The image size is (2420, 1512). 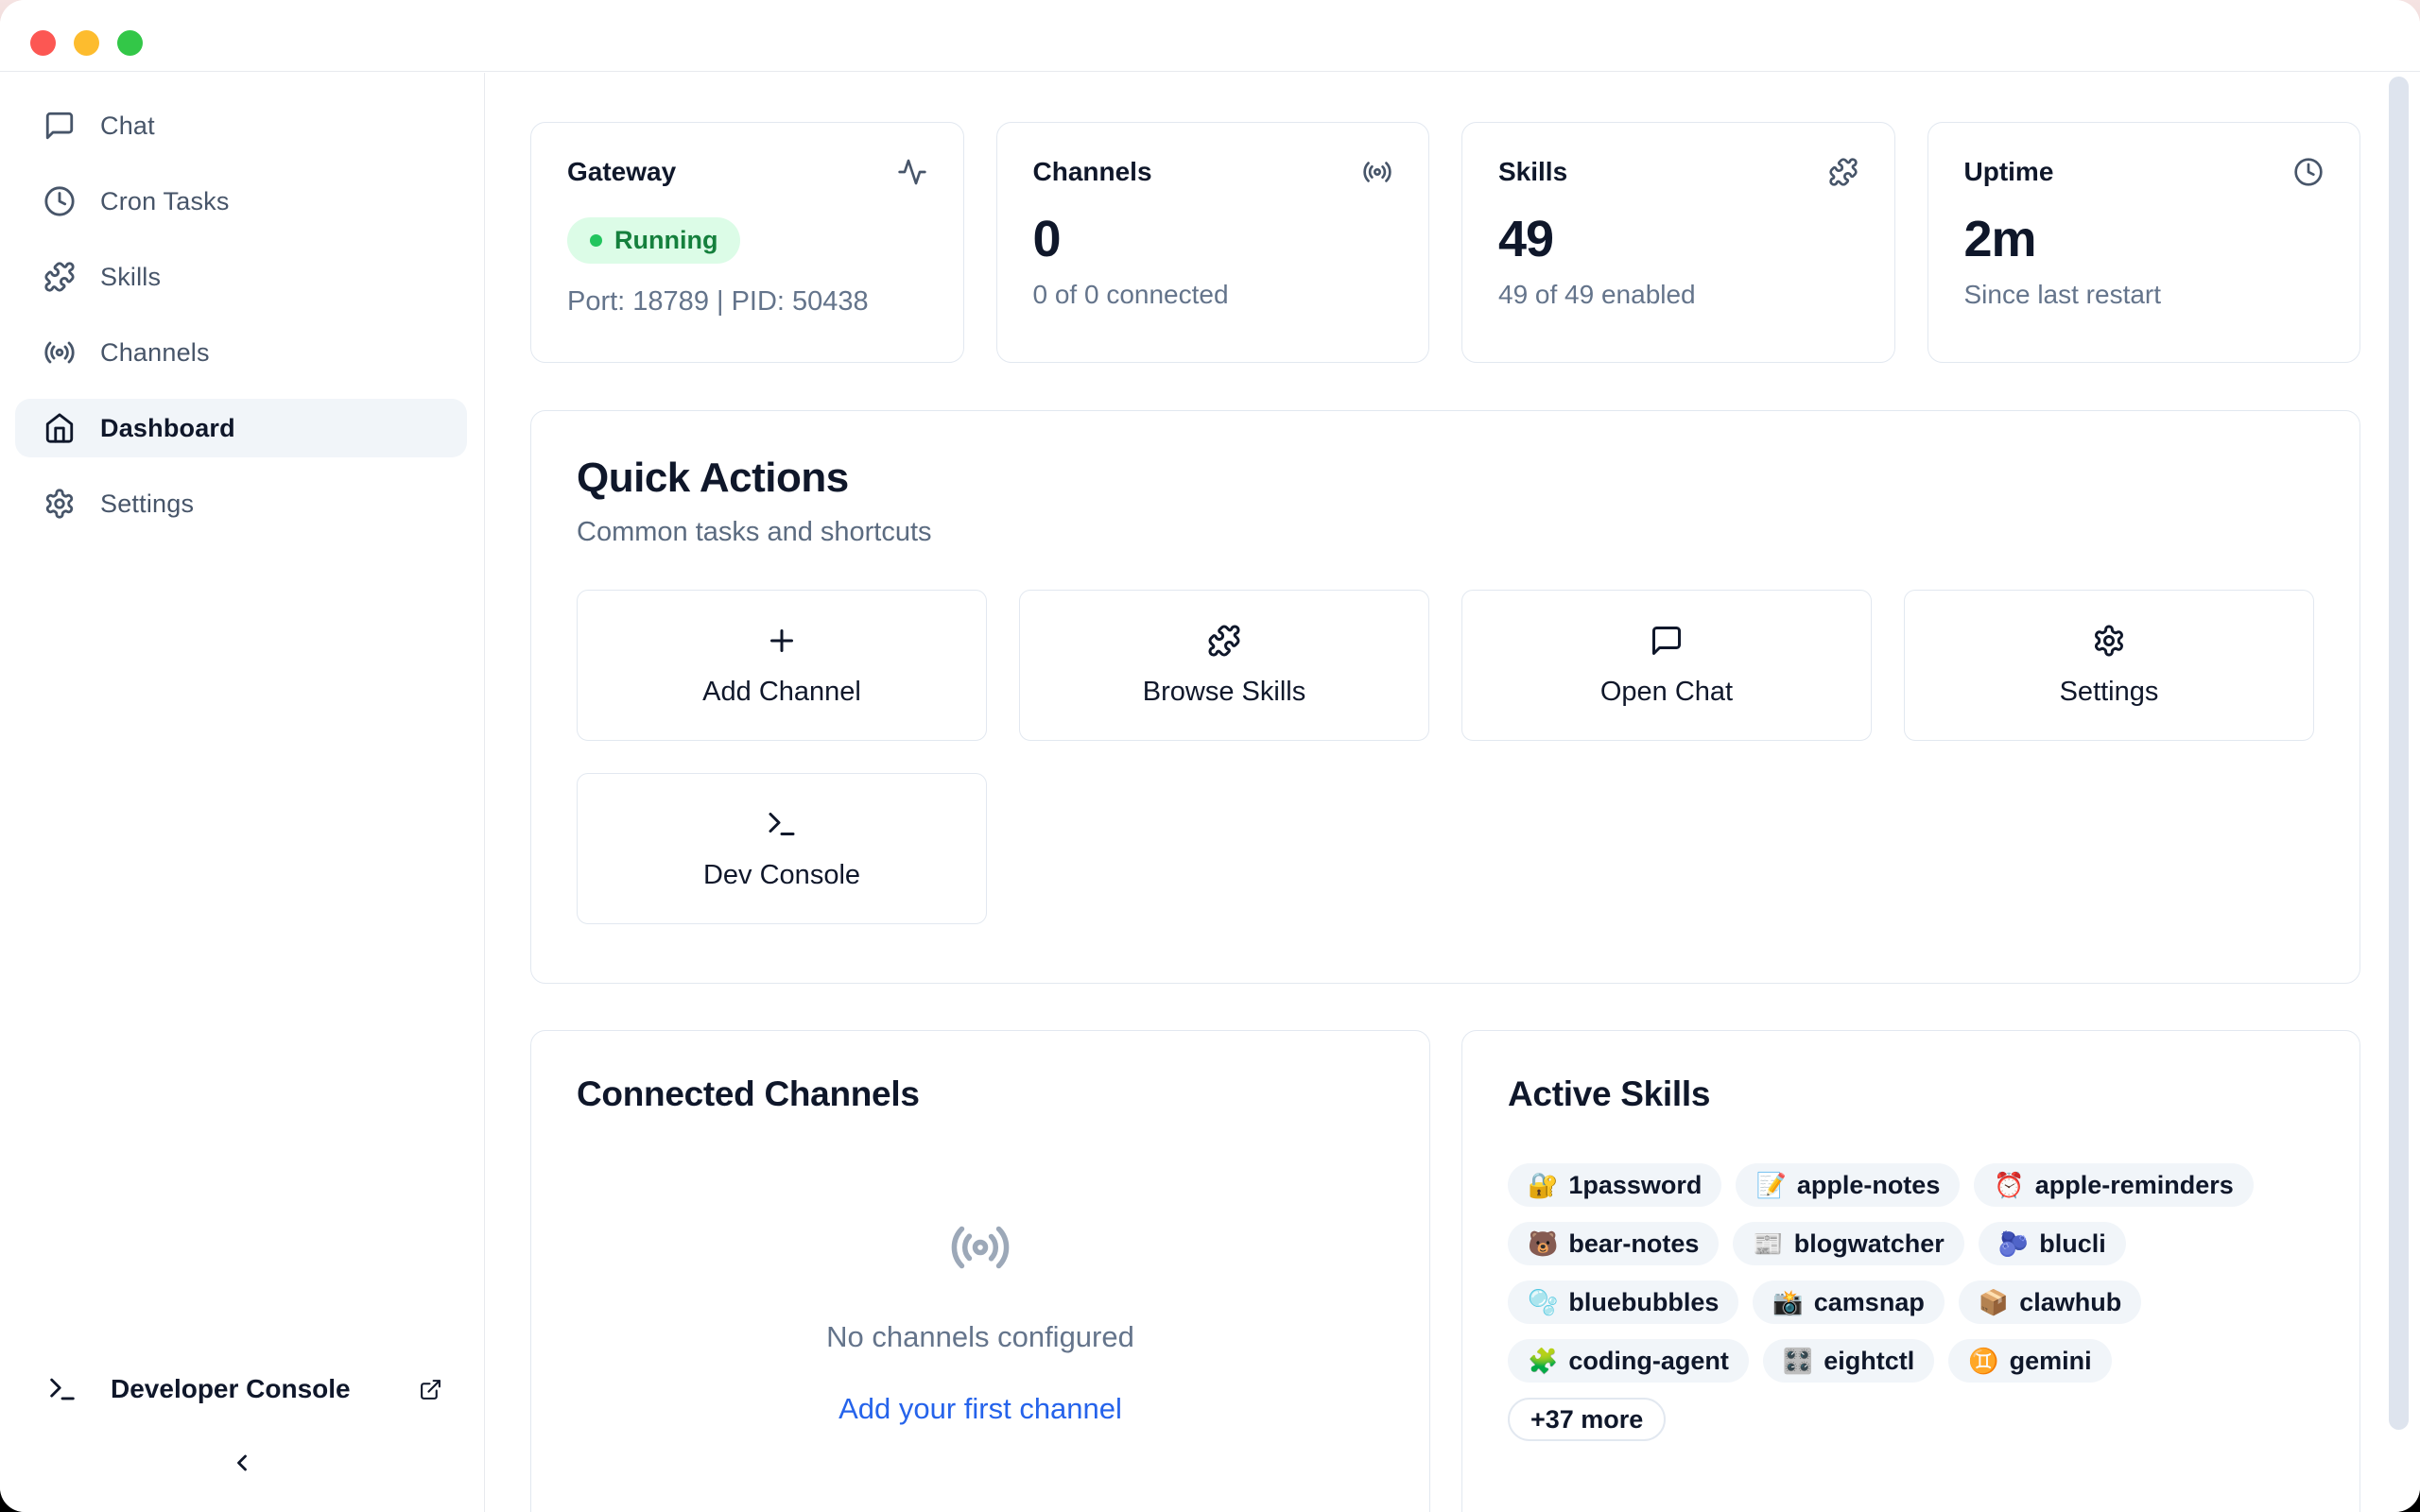 I want to click on add-channel-button: Add Channel, so click(x=782, y=665).